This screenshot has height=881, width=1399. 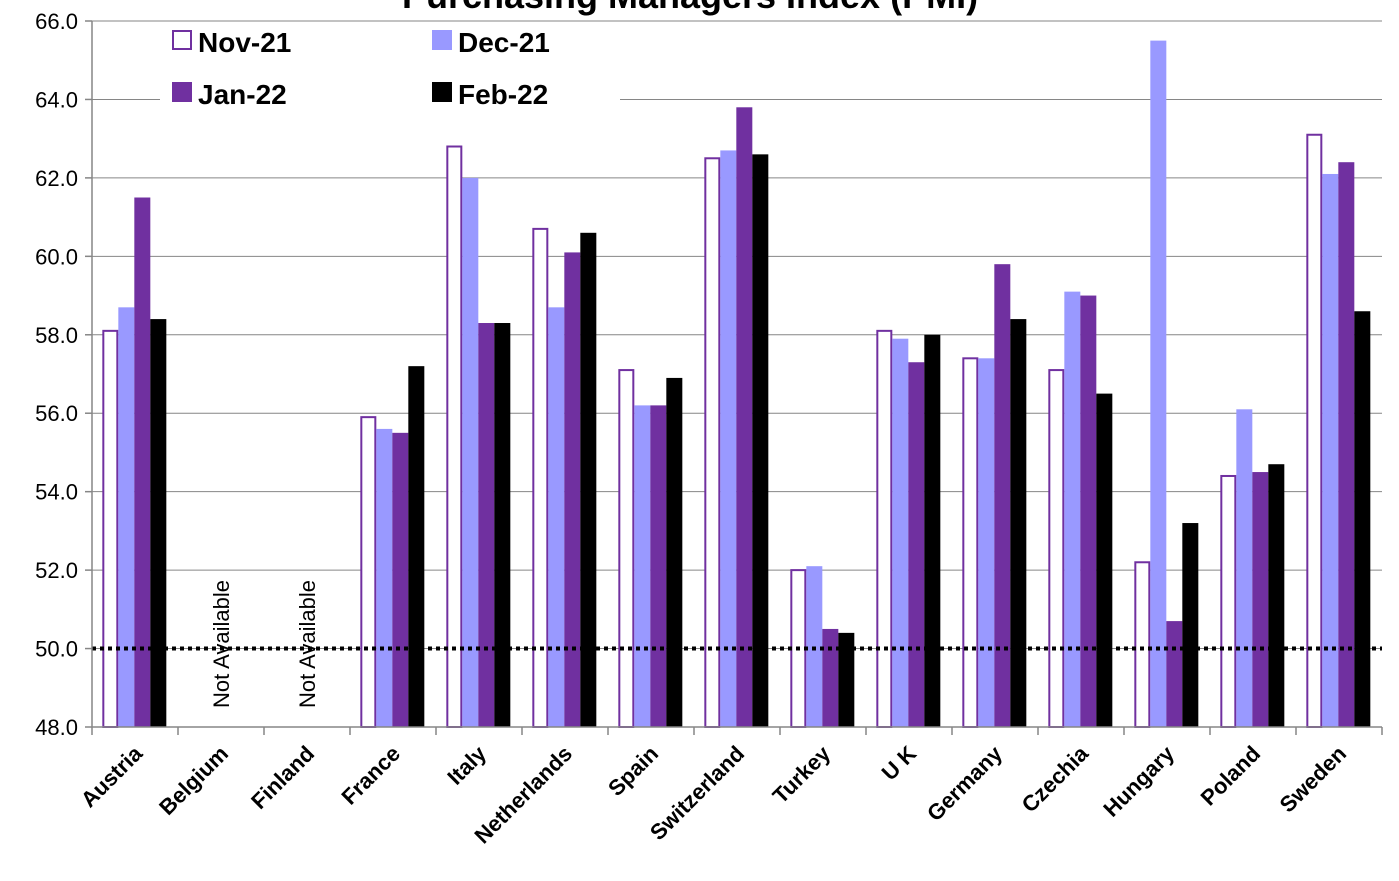 I want to click on x-category-label: Belgium, so click(x=193, y=780).